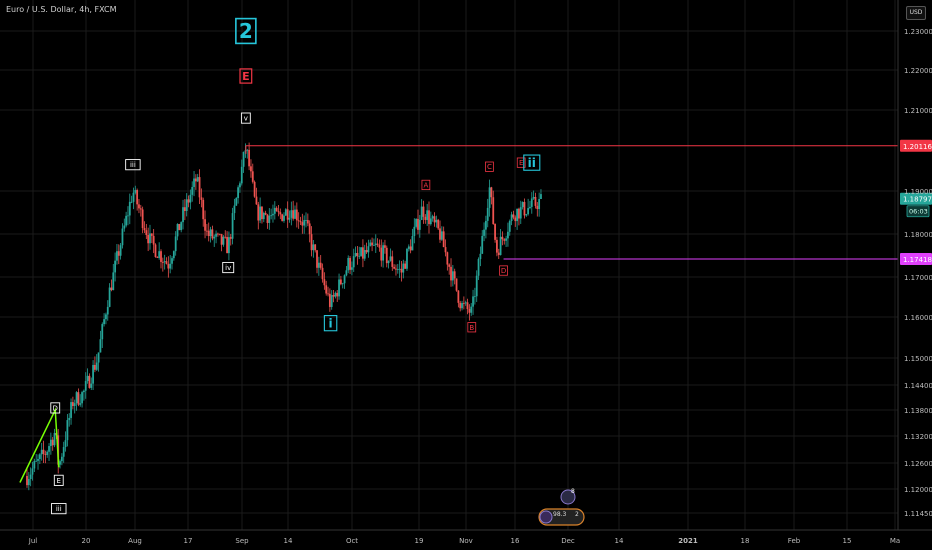  What do you see at coordinates (918, 359) in the screenshot?
I see `price-tick-label: 1.15000` at bounding box center [918, 359].